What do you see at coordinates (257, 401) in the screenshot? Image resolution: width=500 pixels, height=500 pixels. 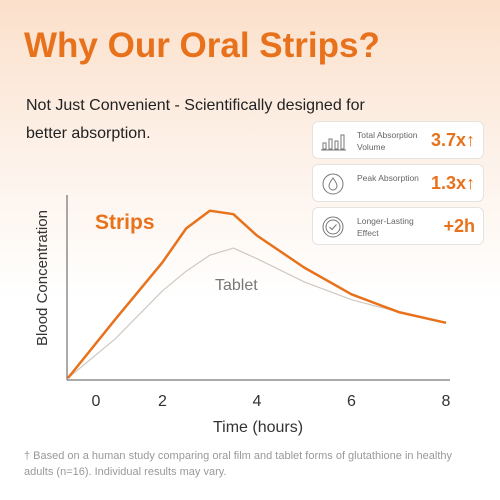 I see `x-tick-label: 4` at bounding box center [257, 401].